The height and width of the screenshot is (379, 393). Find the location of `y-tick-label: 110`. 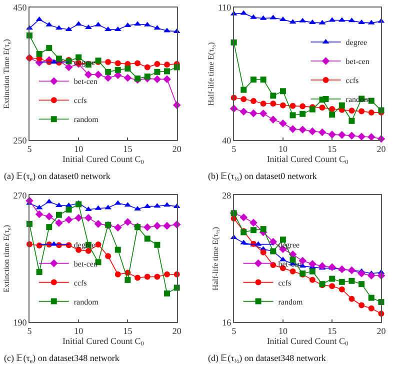

y-tick-label: 110 is located at coordinates (225, 7).